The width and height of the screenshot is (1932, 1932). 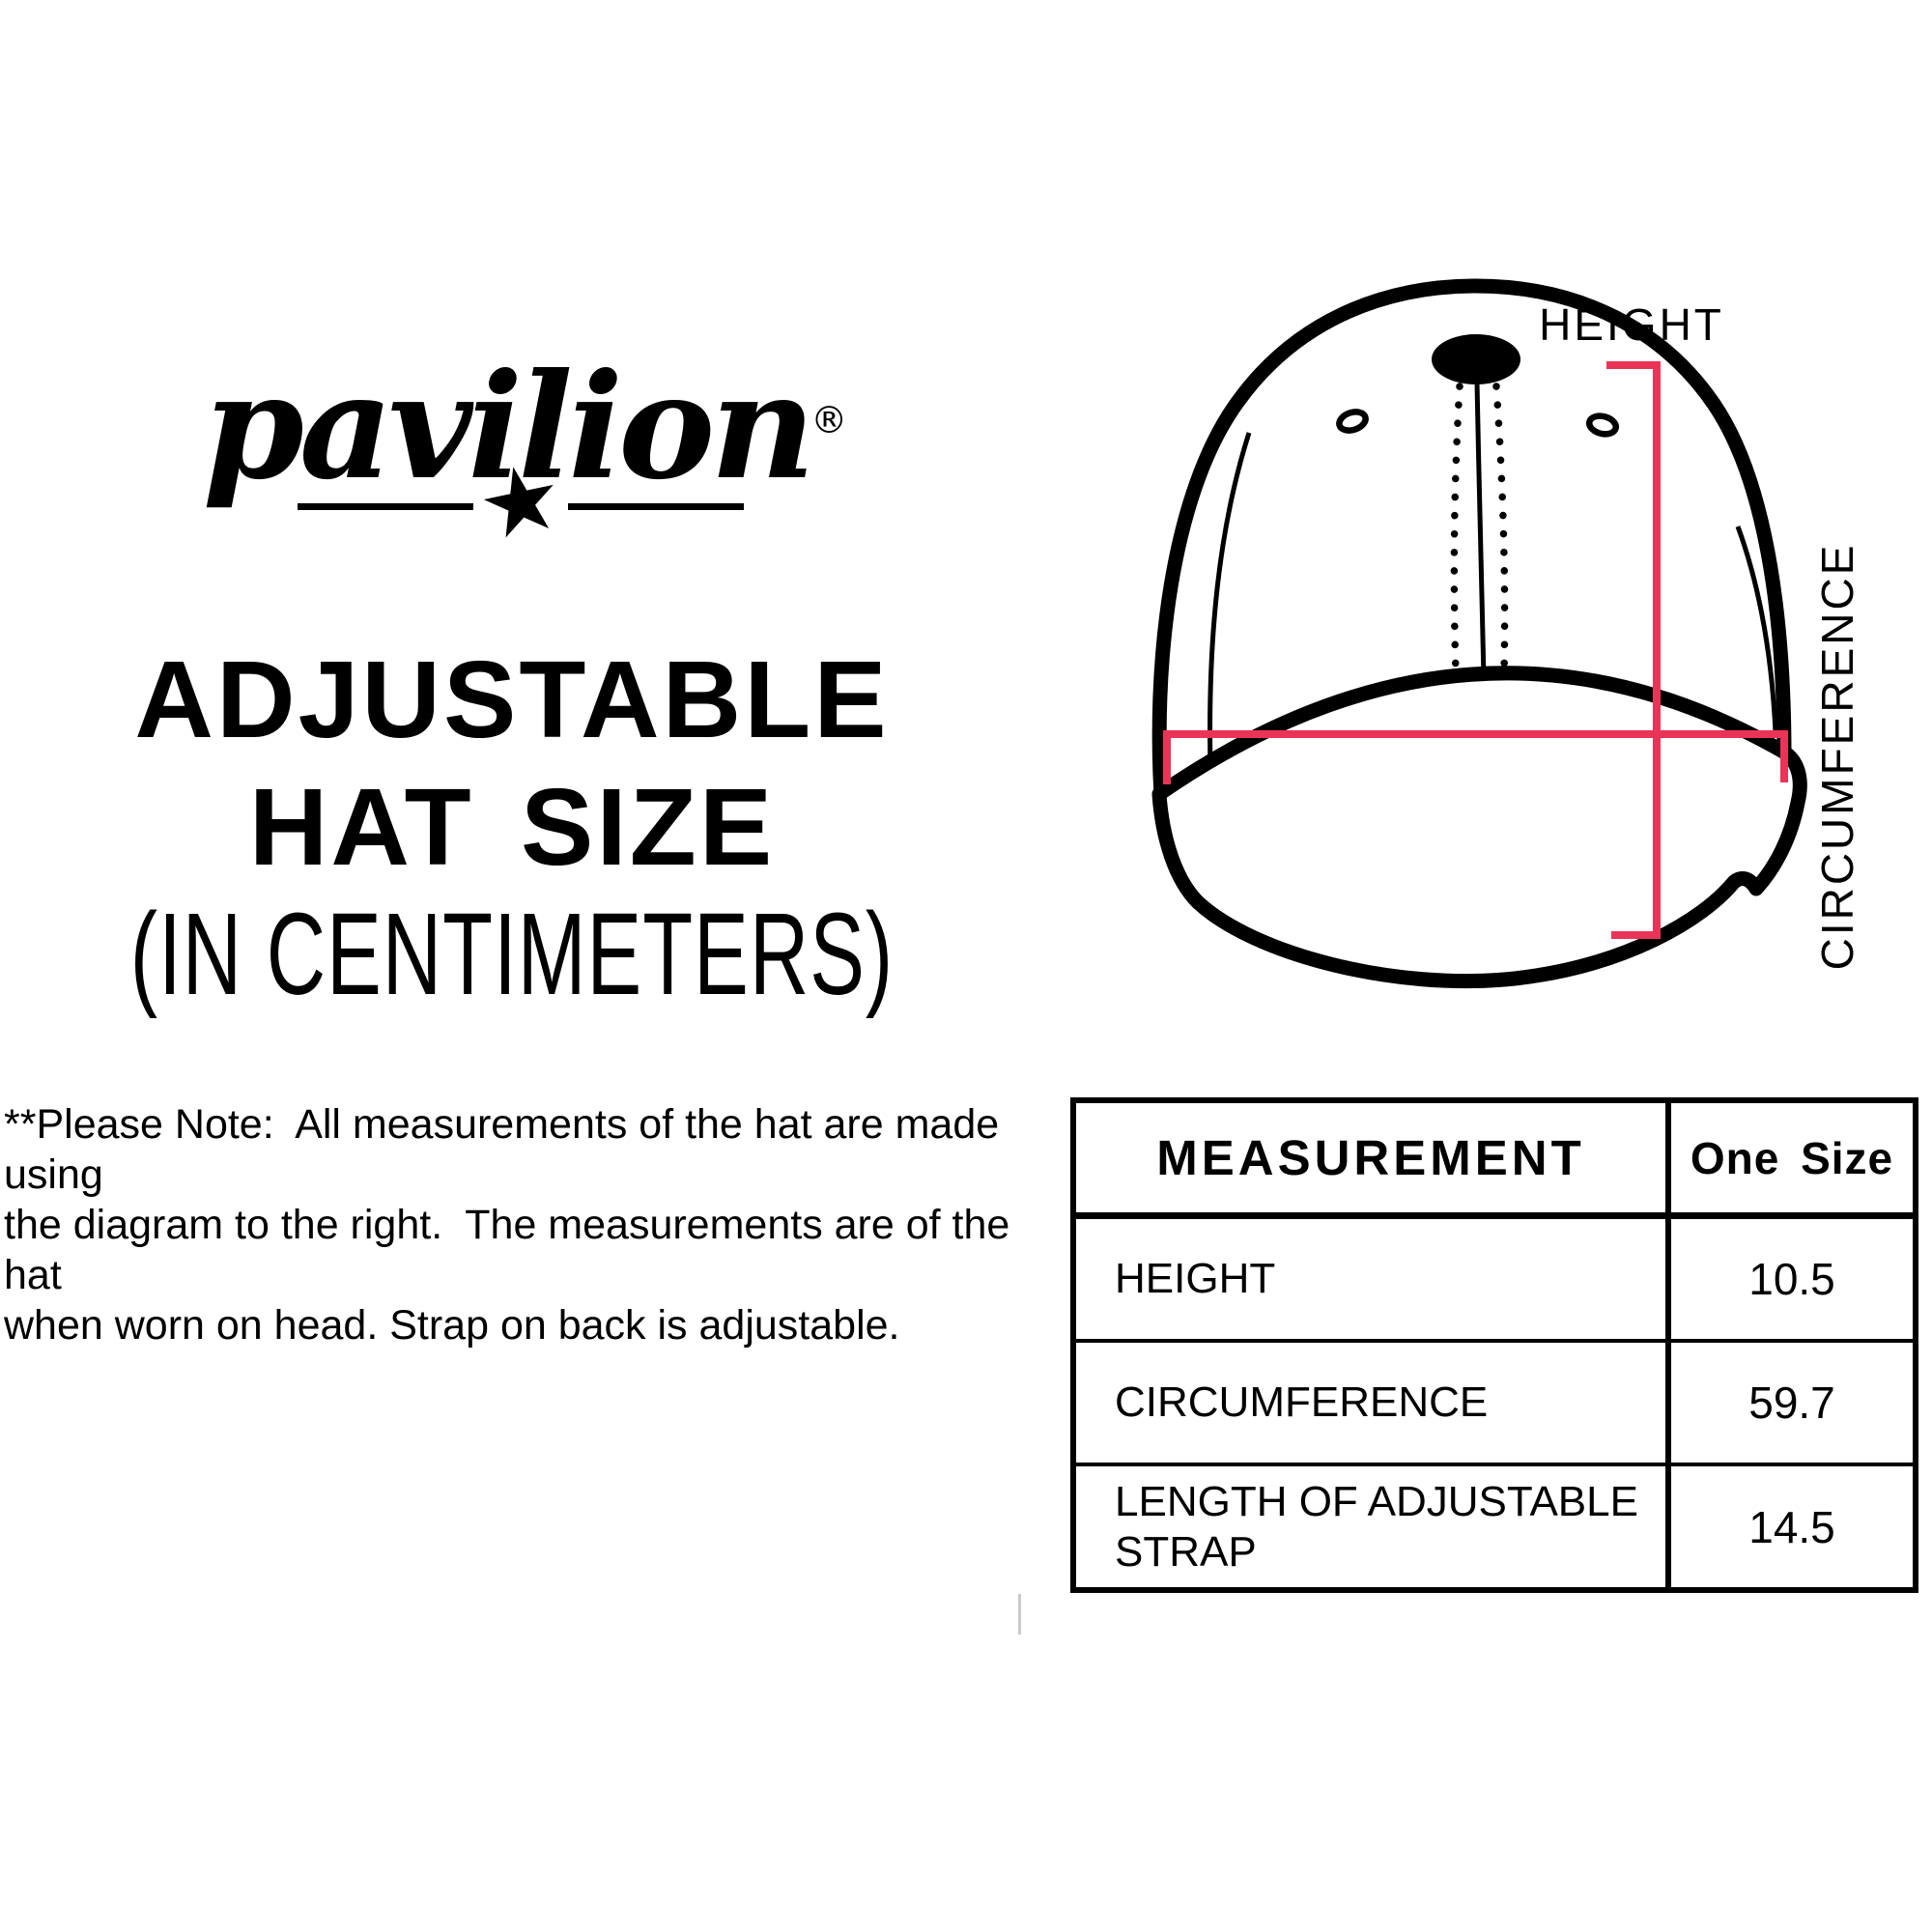 I want to click on divider-line-right, so click(x=656, y=506).